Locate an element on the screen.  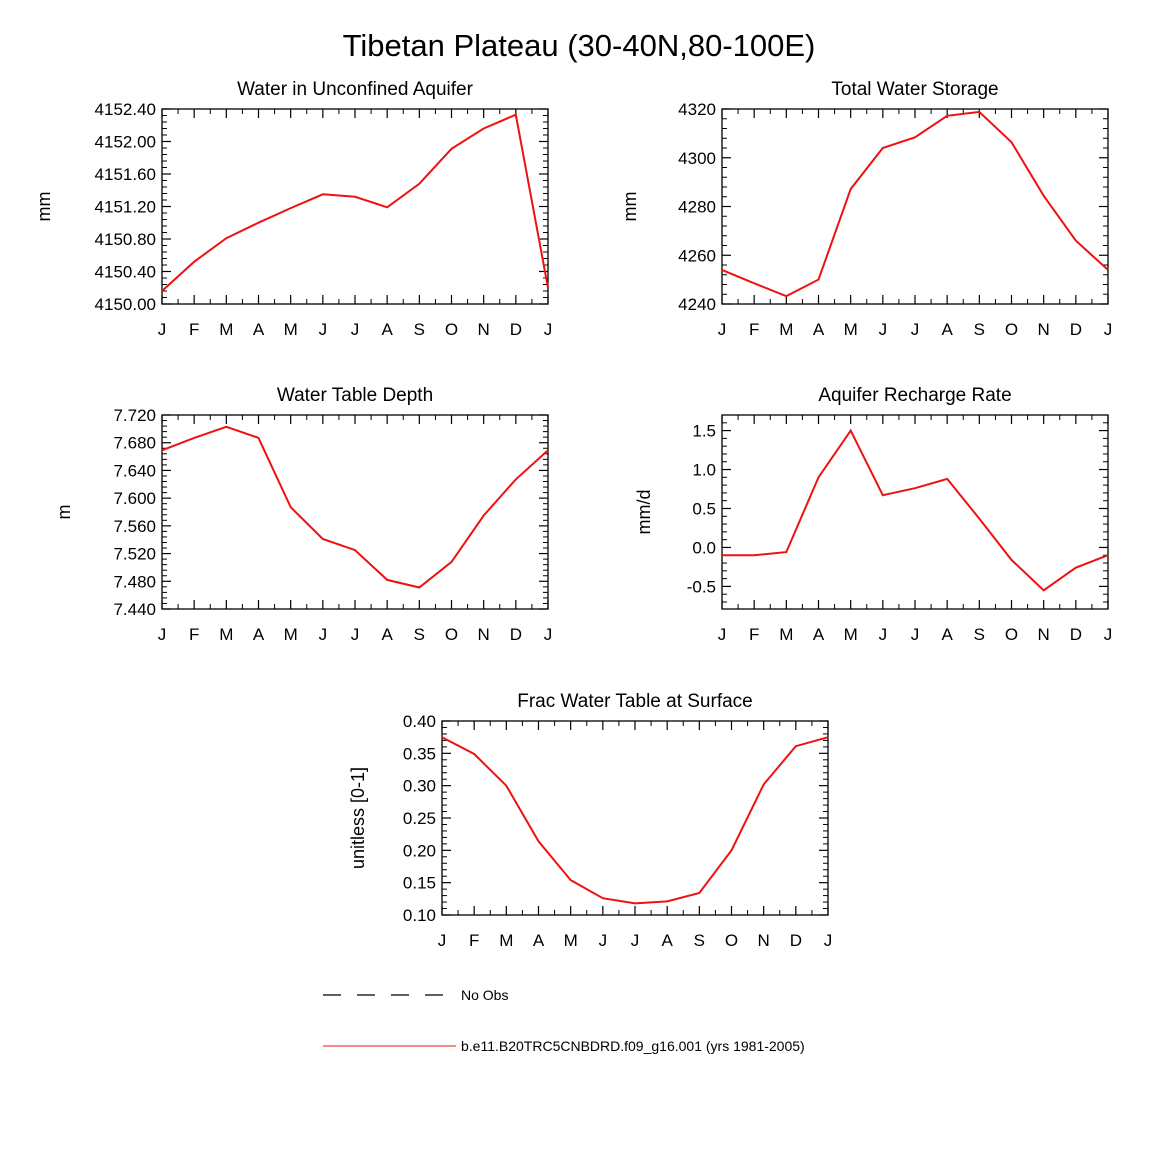
y-tick-label: 4150.00 is located at coordinates (125, 304).